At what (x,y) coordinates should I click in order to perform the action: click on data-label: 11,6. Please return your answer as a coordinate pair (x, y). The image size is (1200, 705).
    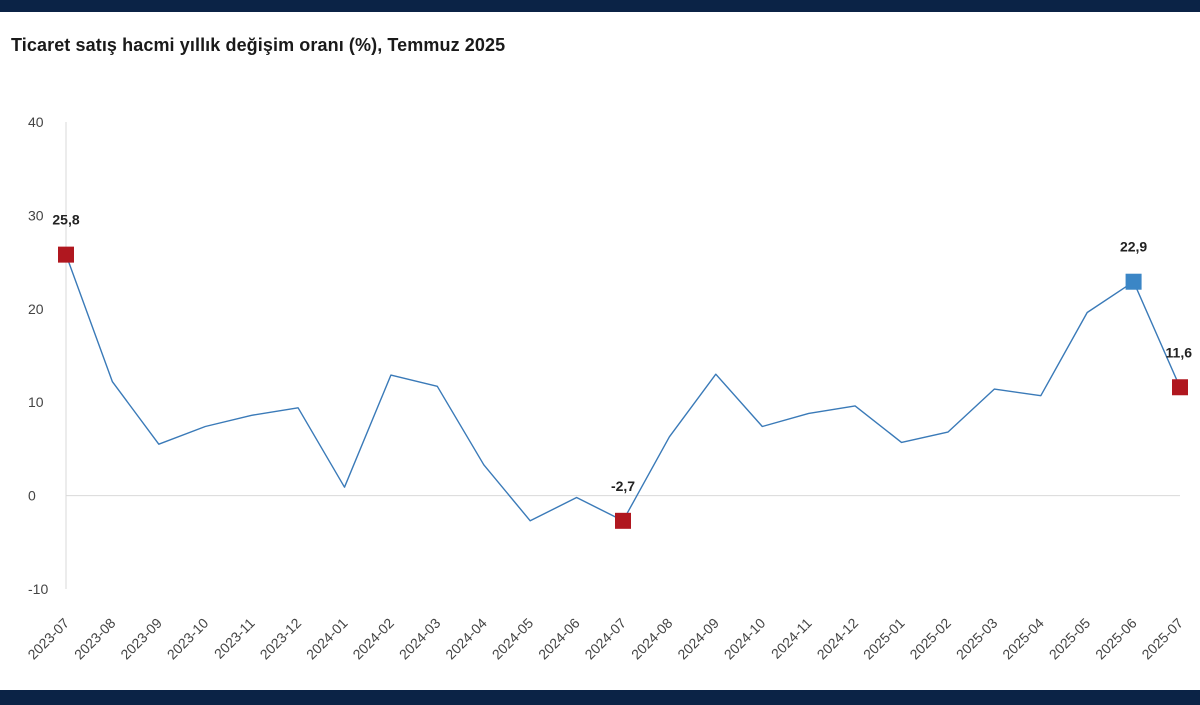
    Looking at the image, I should click on (1179, 352).